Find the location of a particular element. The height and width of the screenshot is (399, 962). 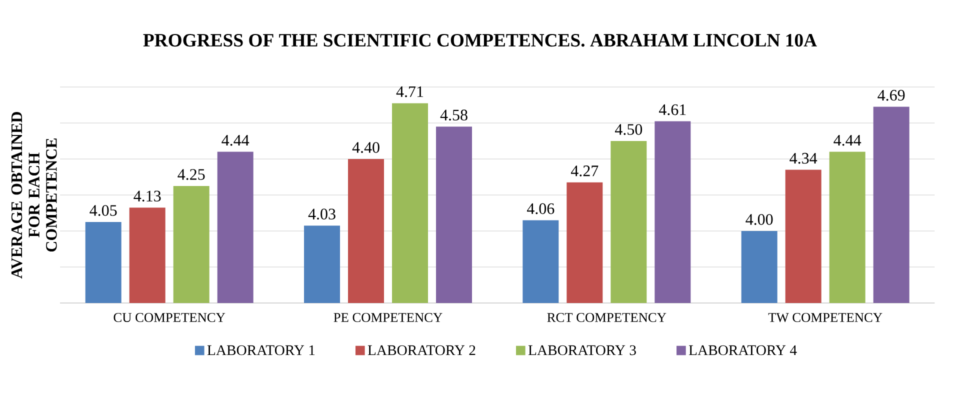

data-label: 4.71 is located at coordinates (410, 92).